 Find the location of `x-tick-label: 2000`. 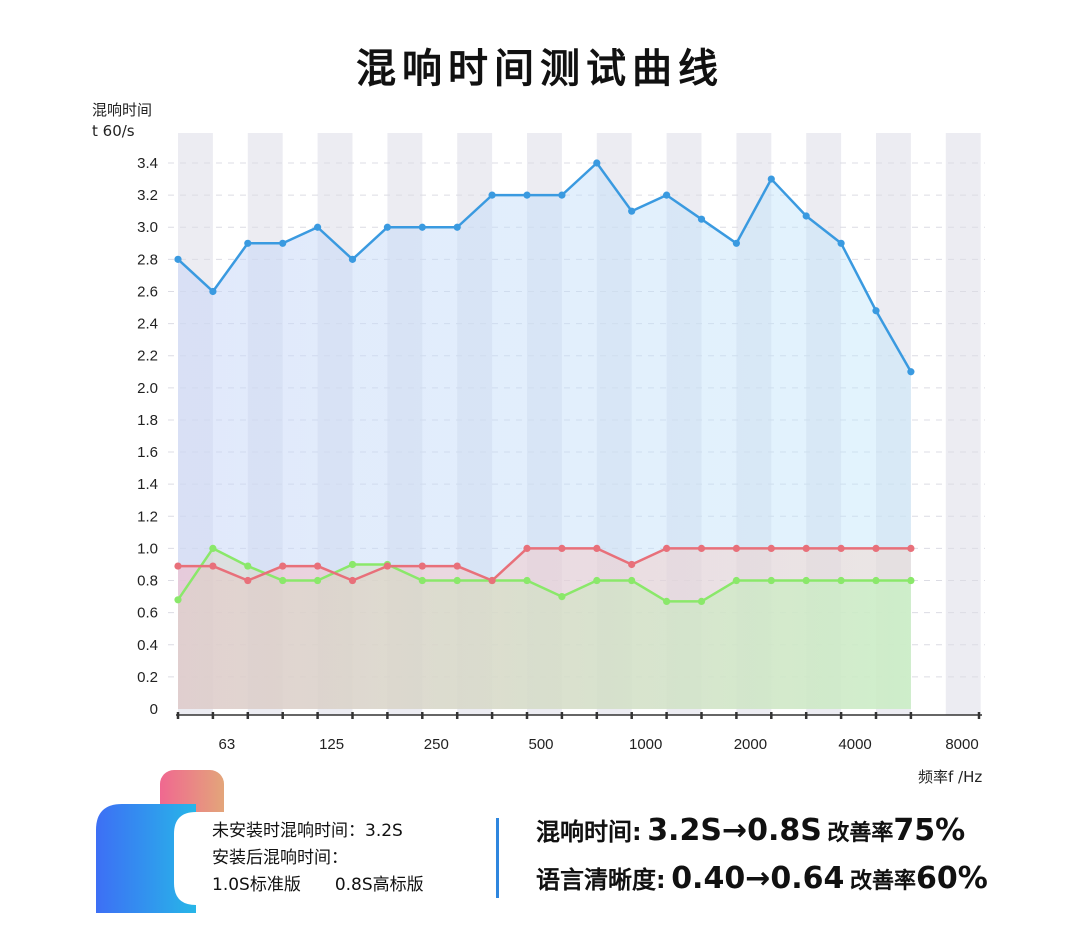

x-tick-label: 2000 is located at coordinates (750, 744).